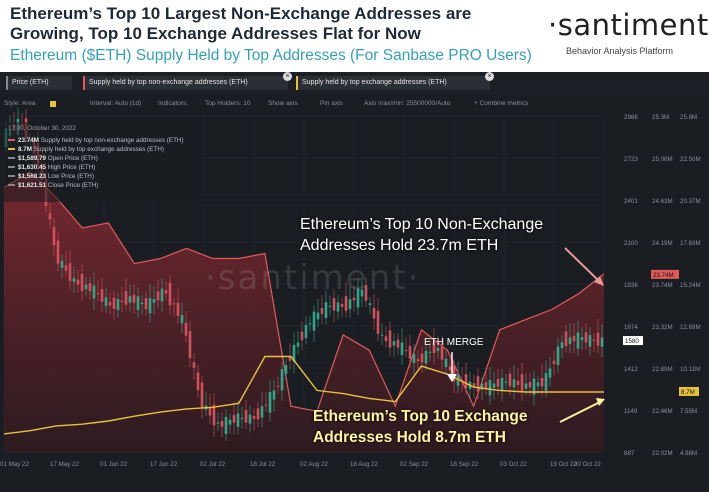  Describe the element at coordinates (53, 185) in the screenshot. I see `legend-row: $1,621.51 Close Price (ETH)` at that location.